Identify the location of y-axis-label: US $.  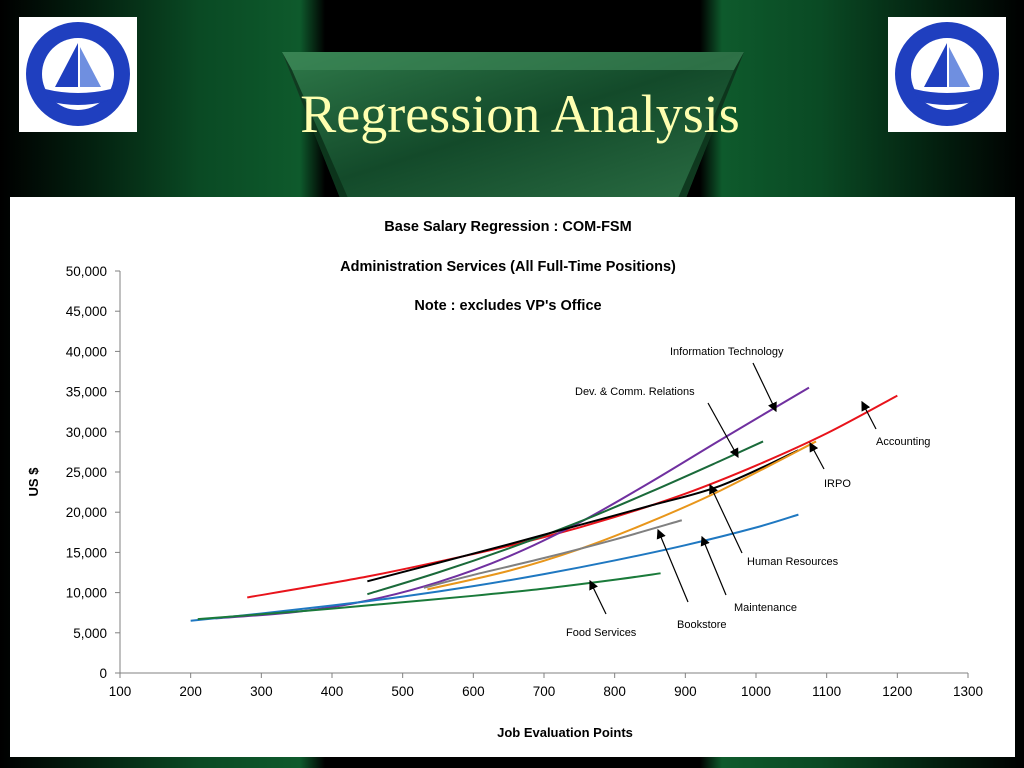
(33, 482).